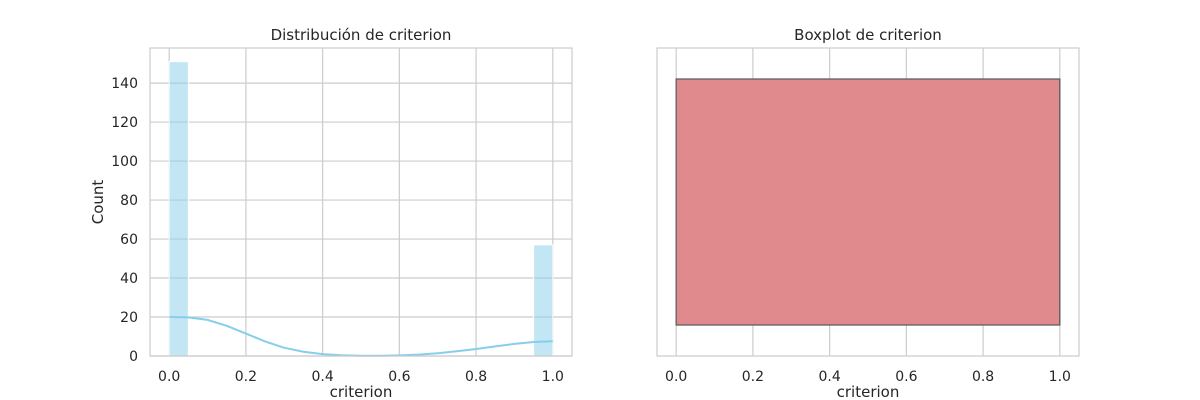 The height and width of the screenshot is (400, 1200). What do you see at coordinates (133, 357) in the screenshot?
I see `y-tick-label: 0` at bounding box center [133, 357].